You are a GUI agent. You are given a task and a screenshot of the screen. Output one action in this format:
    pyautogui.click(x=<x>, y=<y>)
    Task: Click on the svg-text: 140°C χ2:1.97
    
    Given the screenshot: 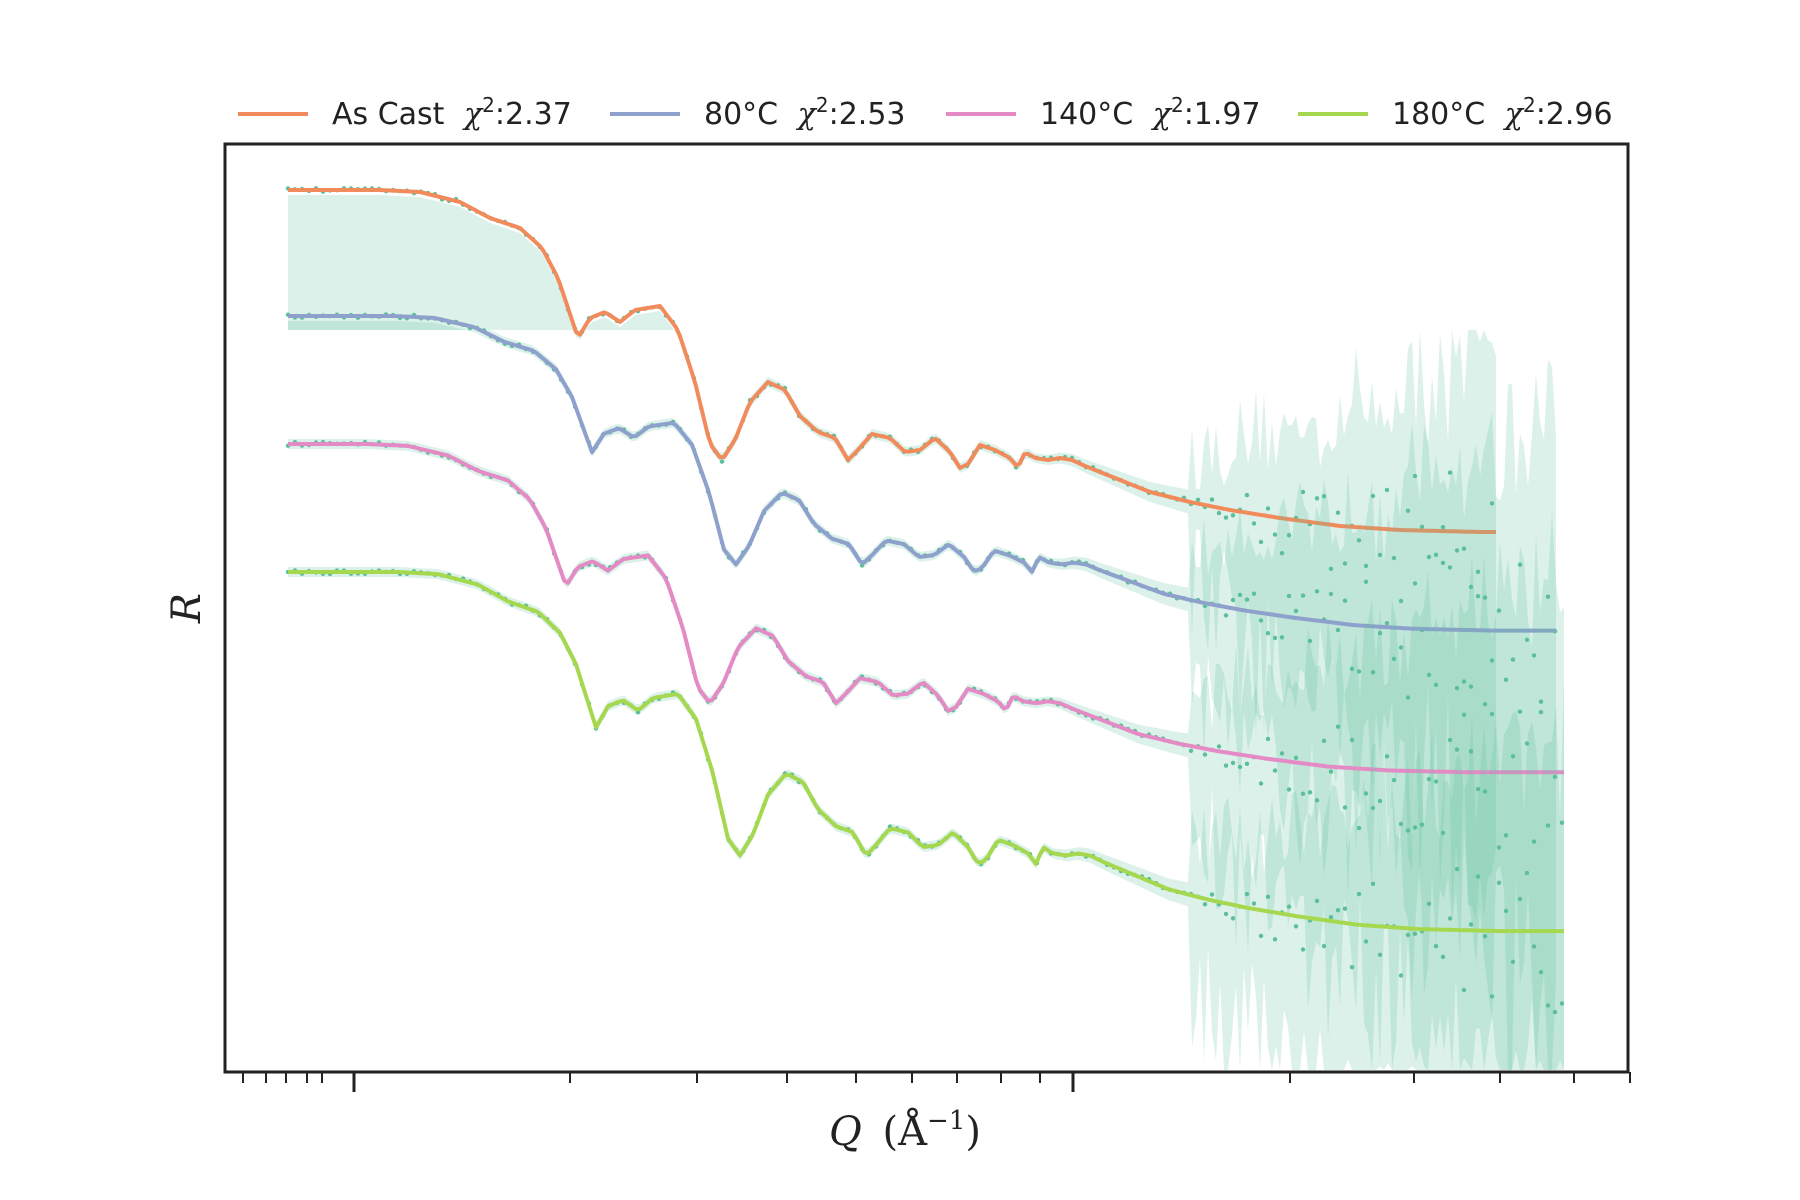 What is the action you would take?
    pyautogui.click(x=1150, y=112)
    